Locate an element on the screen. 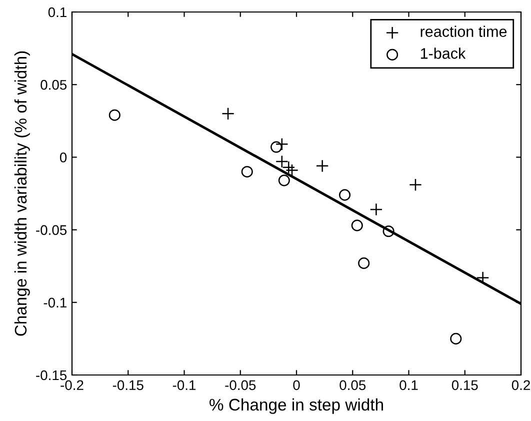 The width and height of the screenshot is (531, 421). x-tick-label: 0.2 is located at coordinates (521, 385).